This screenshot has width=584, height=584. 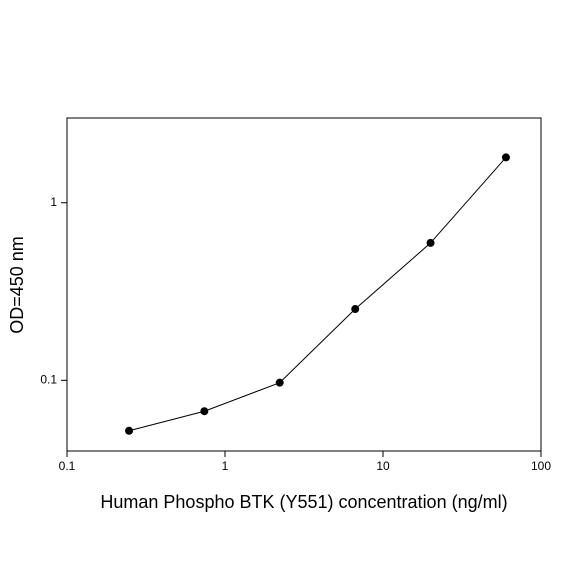 What do you see at coordinates (53, 202) in the screenshot?
I see `y-tick-label: 1` at bounding box center [53, 202].